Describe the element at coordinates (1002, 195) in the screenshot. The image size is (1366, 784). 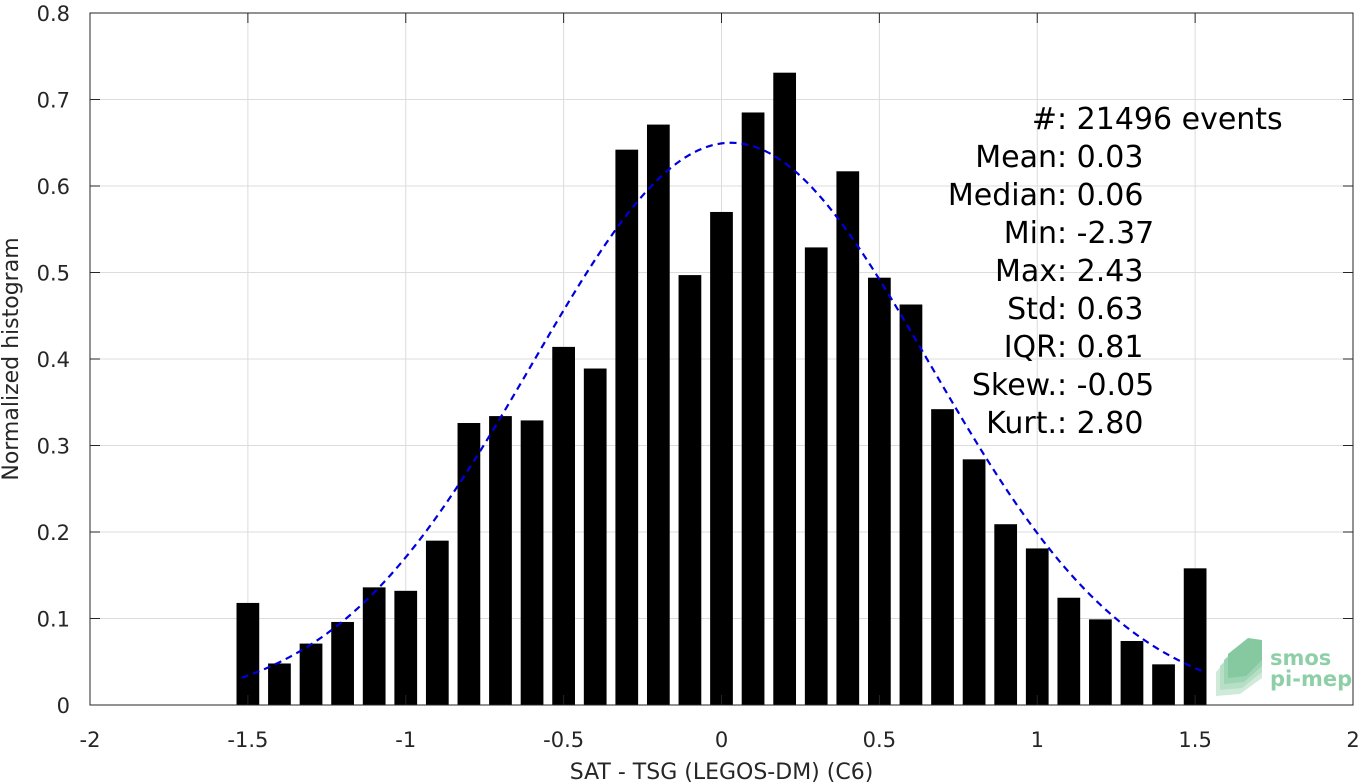
I see `stat-label: Median` at that location.